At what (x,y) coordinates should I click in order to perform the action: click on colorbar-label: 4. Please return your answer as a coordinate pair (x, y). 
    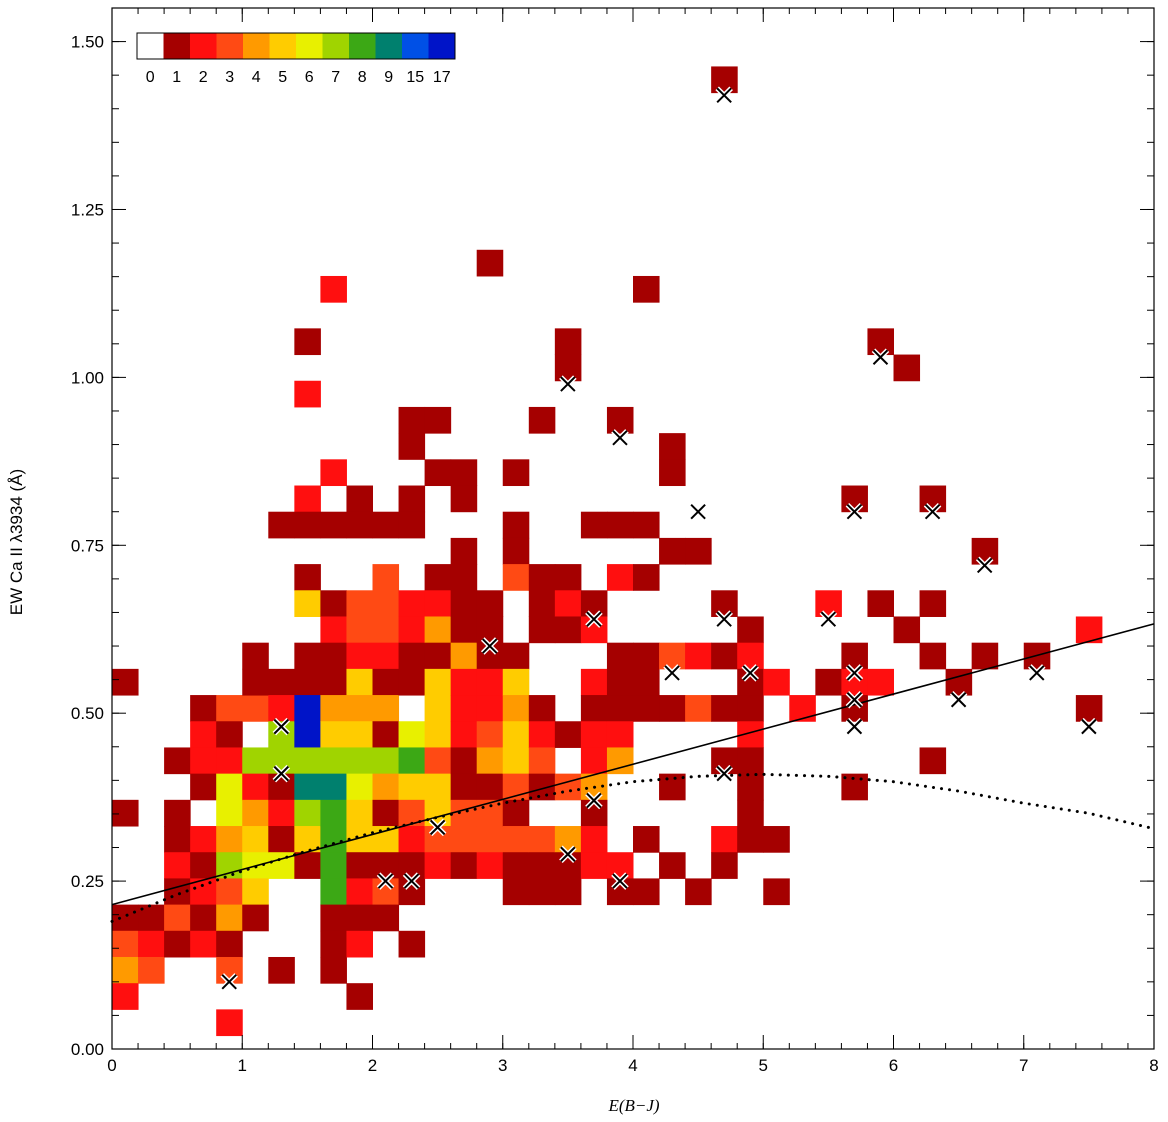
    Looking at the image, I should click on (256, 77).